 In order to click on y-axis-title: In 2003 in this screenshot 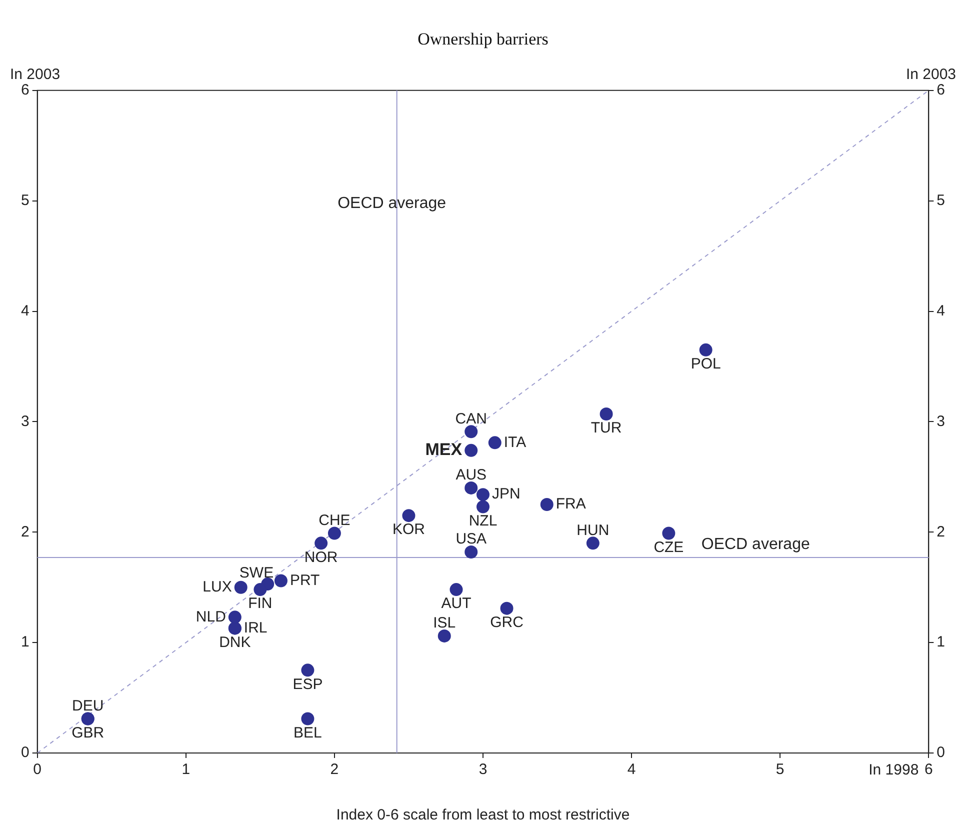, I will do `click(35, 75)`.